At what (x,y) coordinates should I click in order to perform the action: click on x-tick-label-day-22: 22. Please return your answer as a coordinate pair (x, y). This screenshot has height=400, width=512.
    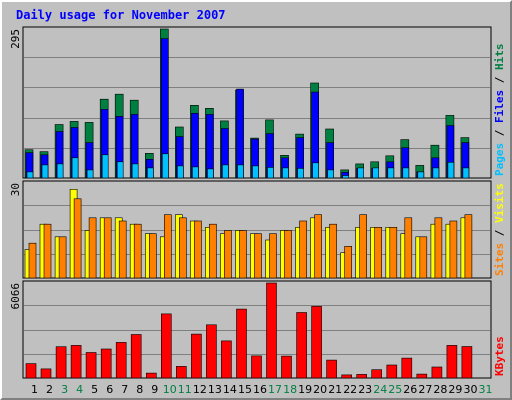
    Looking at the image, I should click on (350, 389).